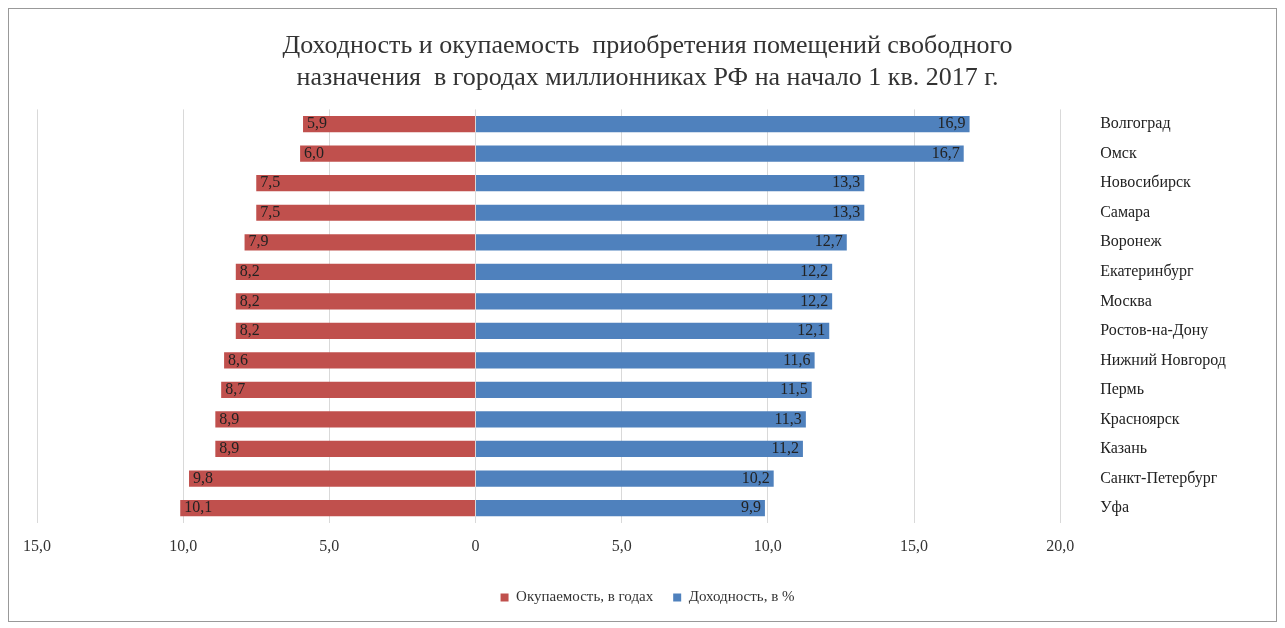  Describe the element at coordinates (811, 330) in the screenshot. I see `data-label: 12,1` at that location.